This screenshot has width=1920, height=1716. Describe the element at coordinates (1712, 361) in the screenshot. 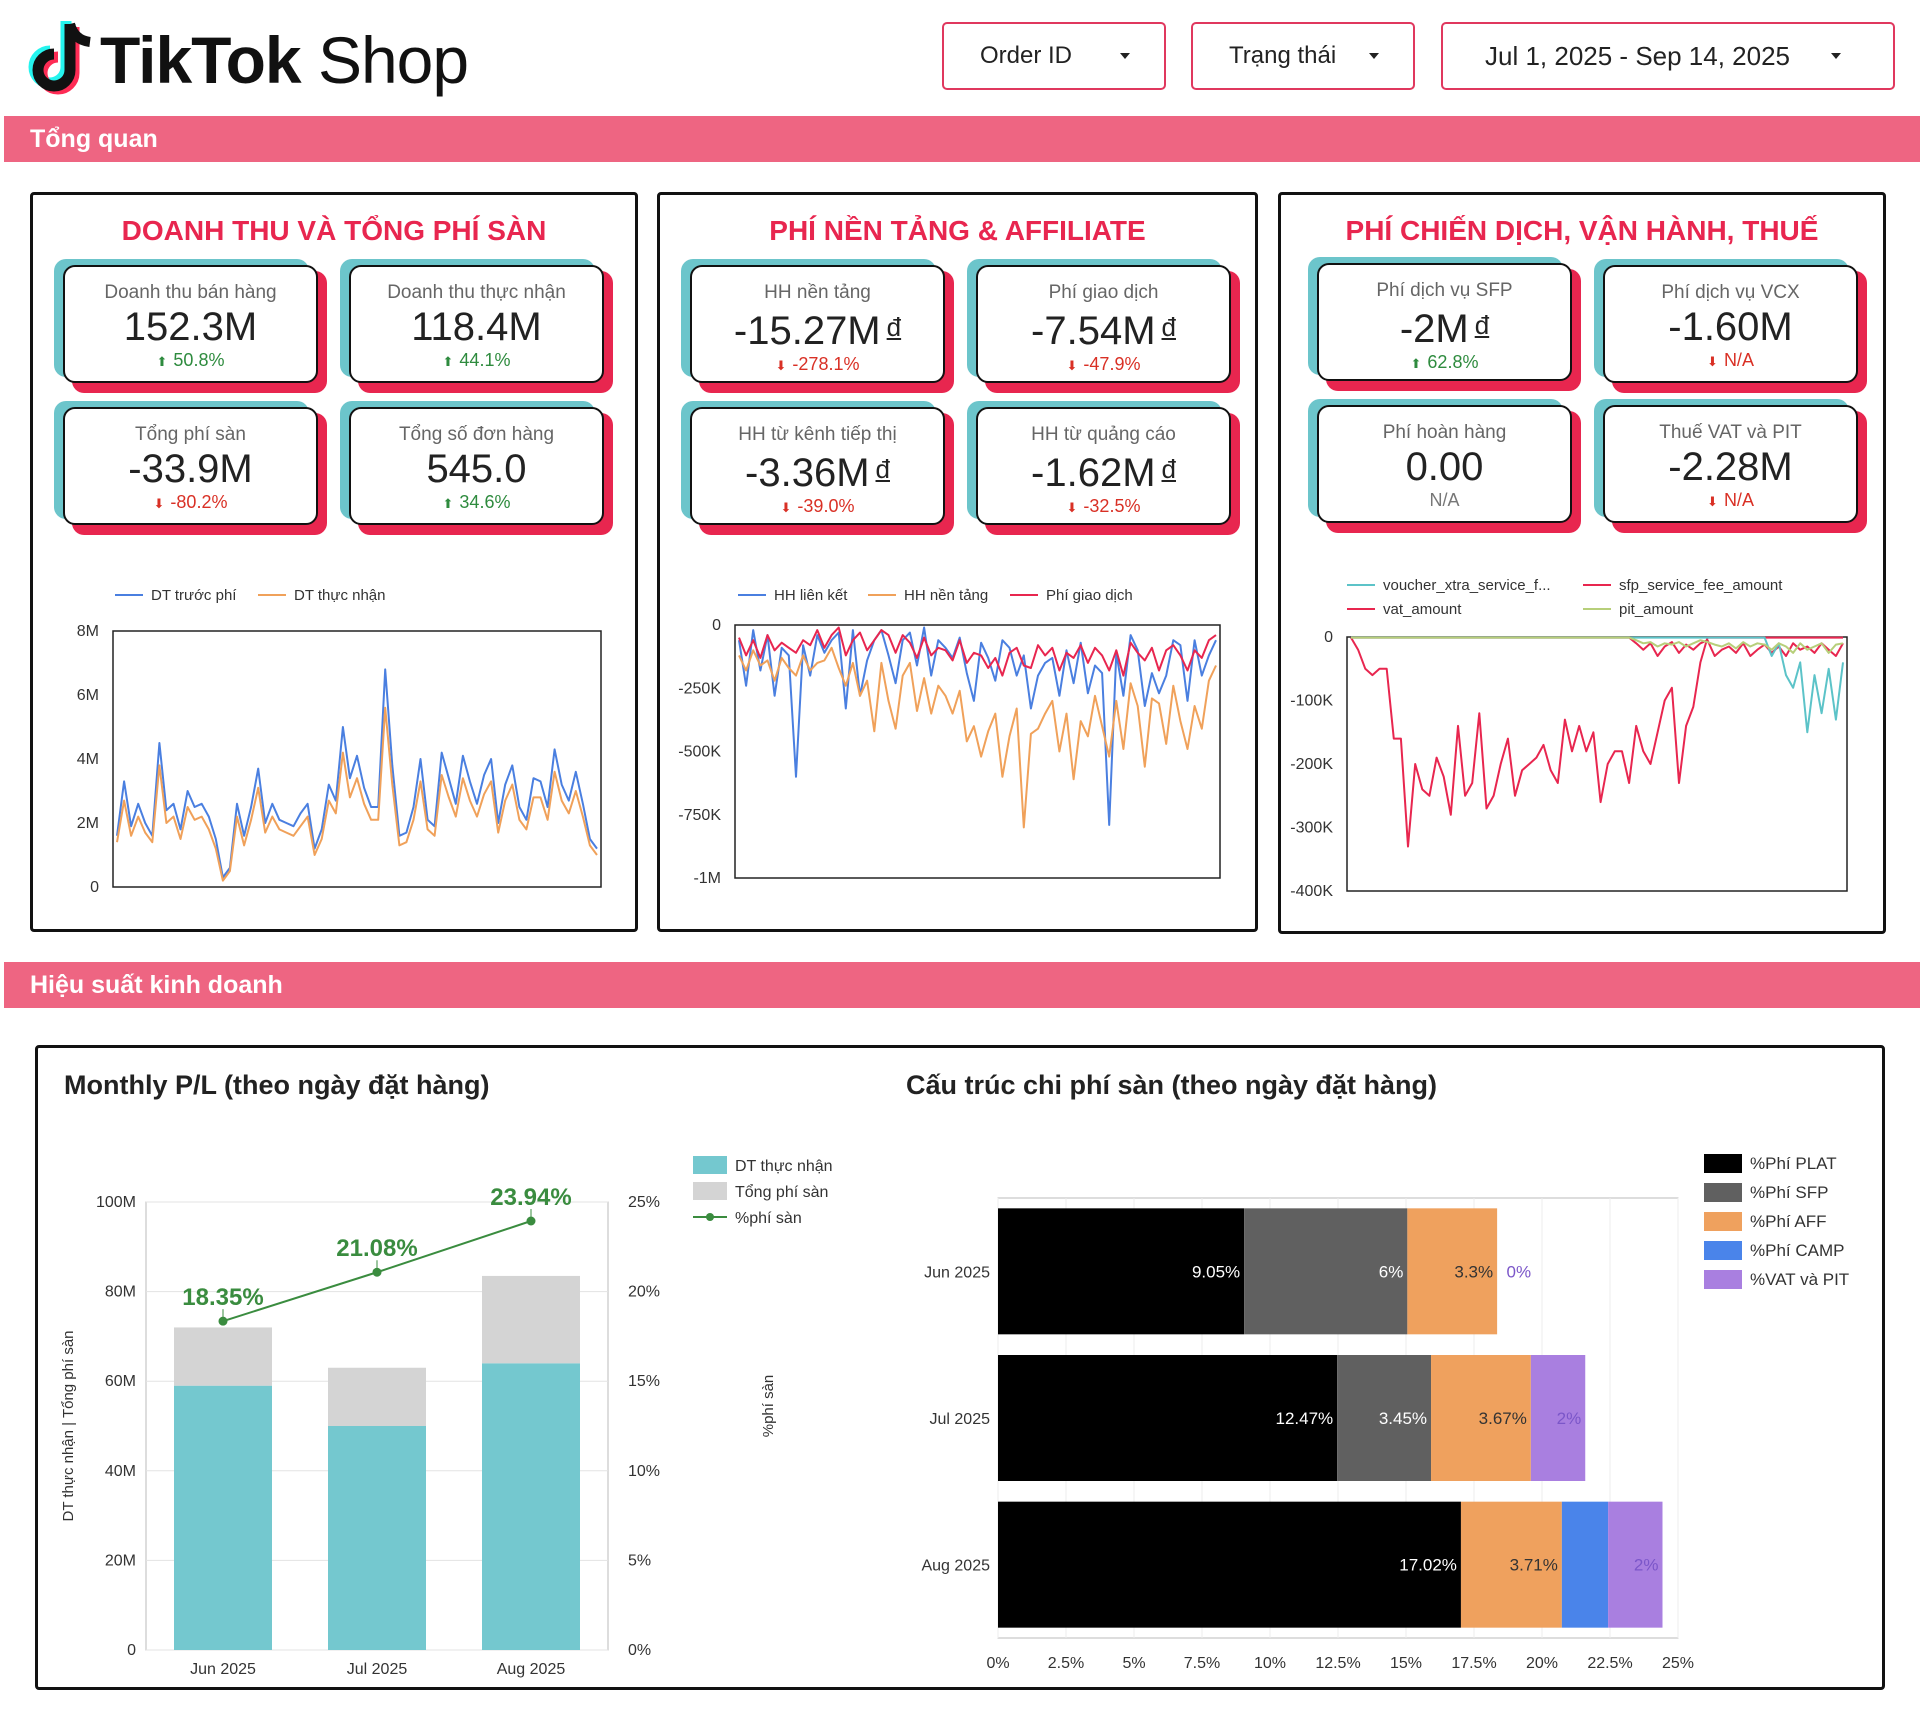

I see `arrow-down-icon: ⬇` at that location.